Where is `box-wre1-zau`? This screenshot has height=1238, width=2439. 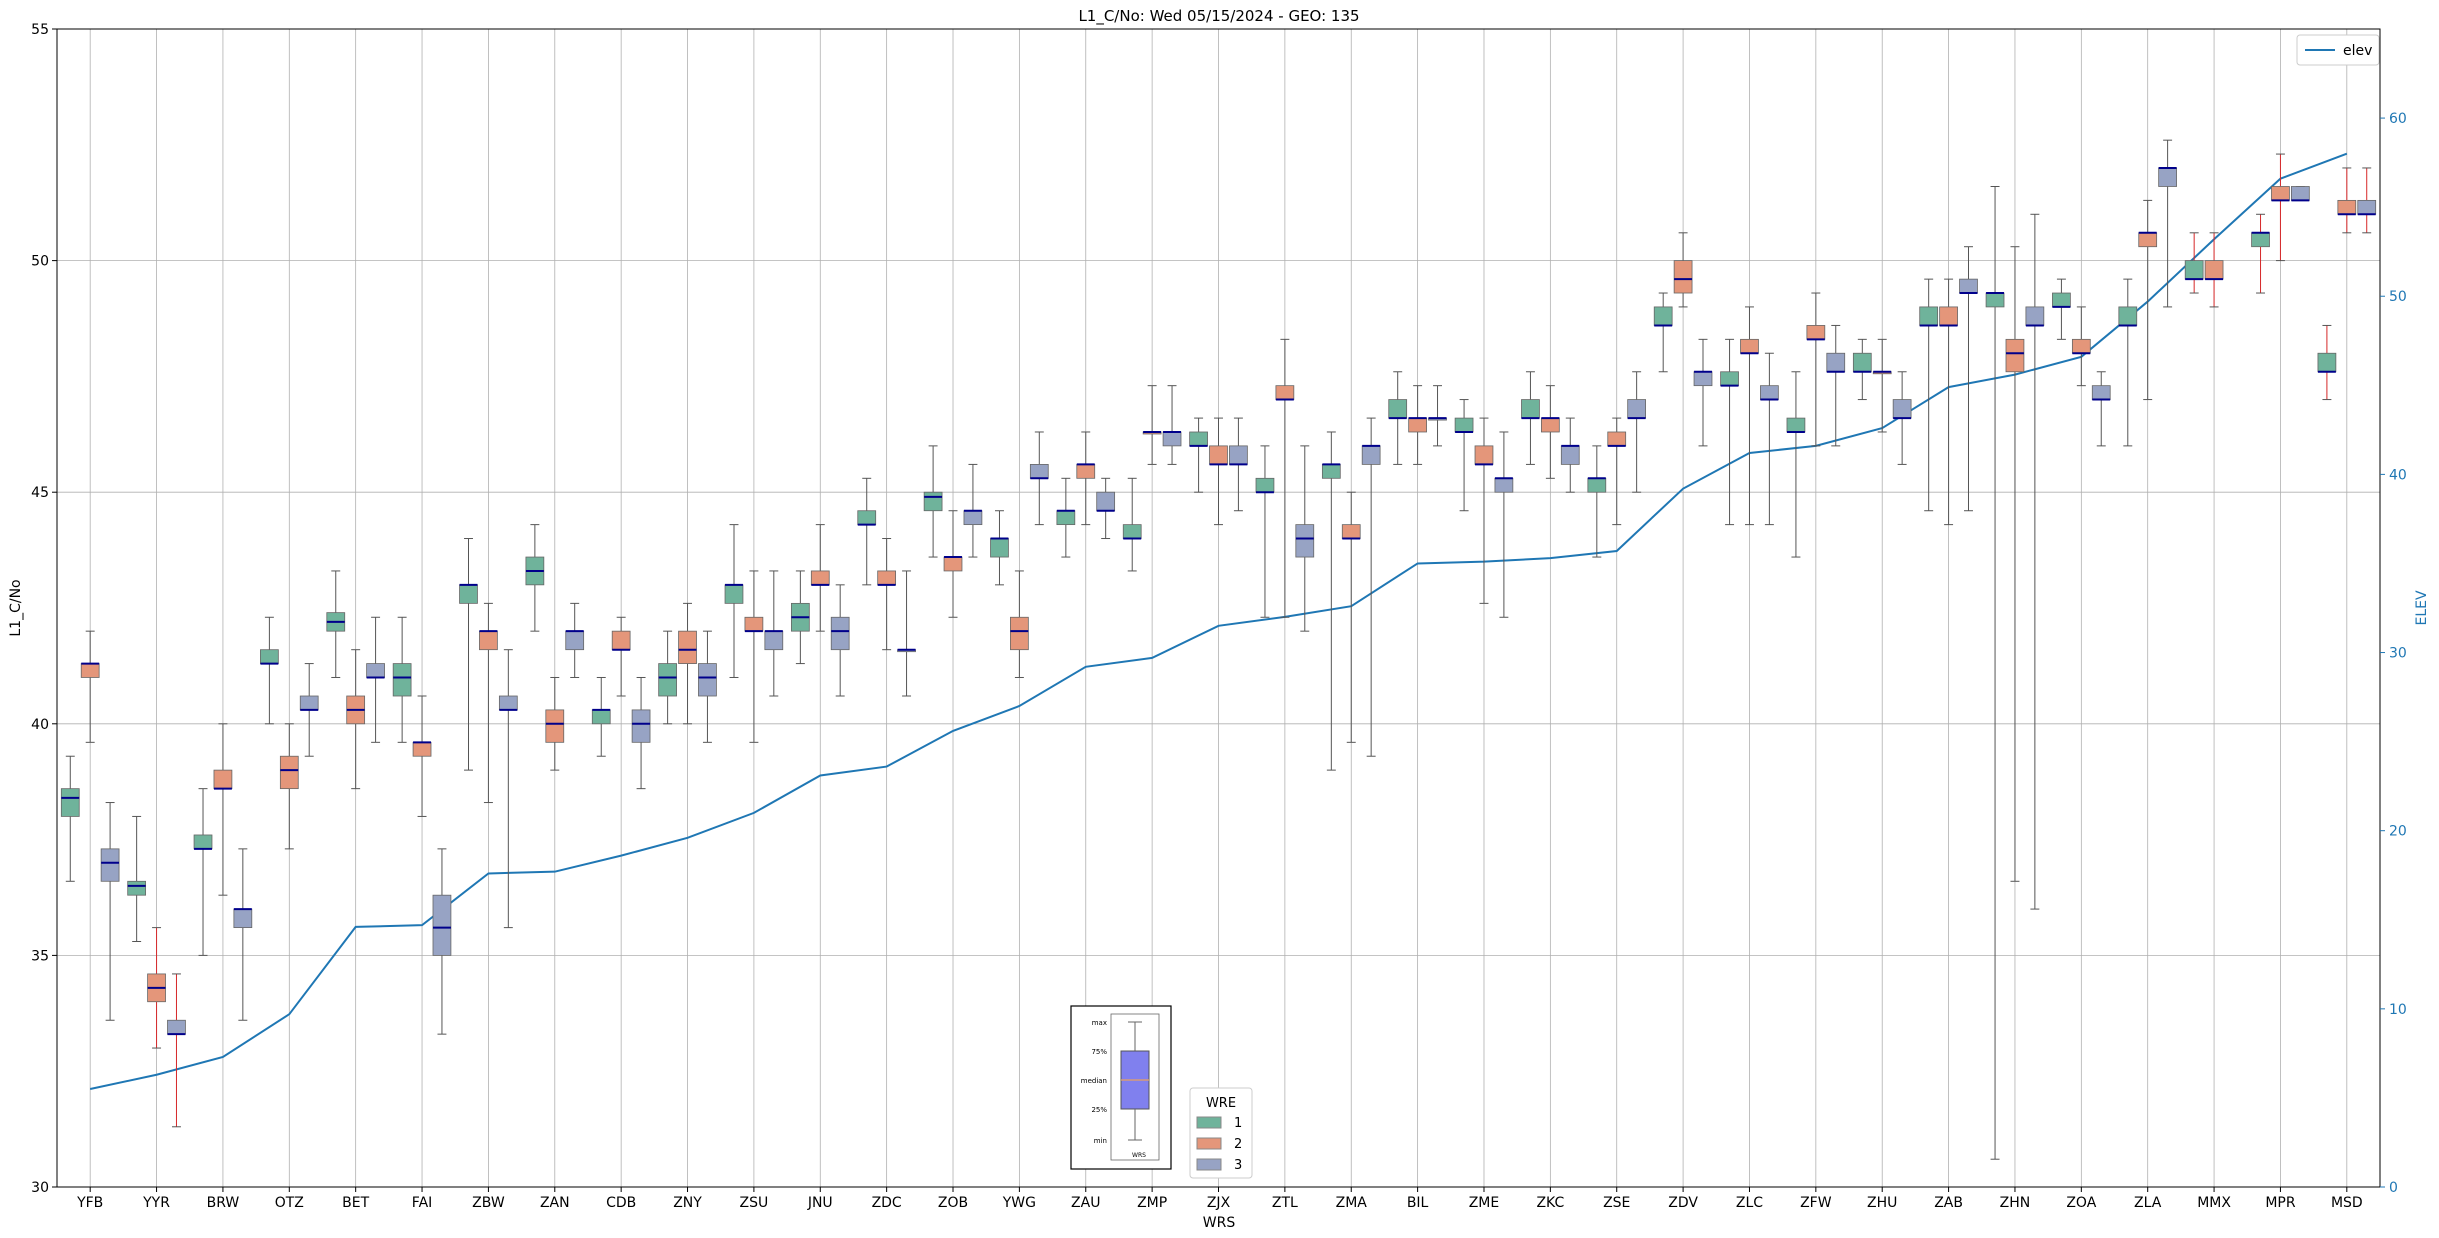
box-wre1-zau is located at coordinates (1066, 517).